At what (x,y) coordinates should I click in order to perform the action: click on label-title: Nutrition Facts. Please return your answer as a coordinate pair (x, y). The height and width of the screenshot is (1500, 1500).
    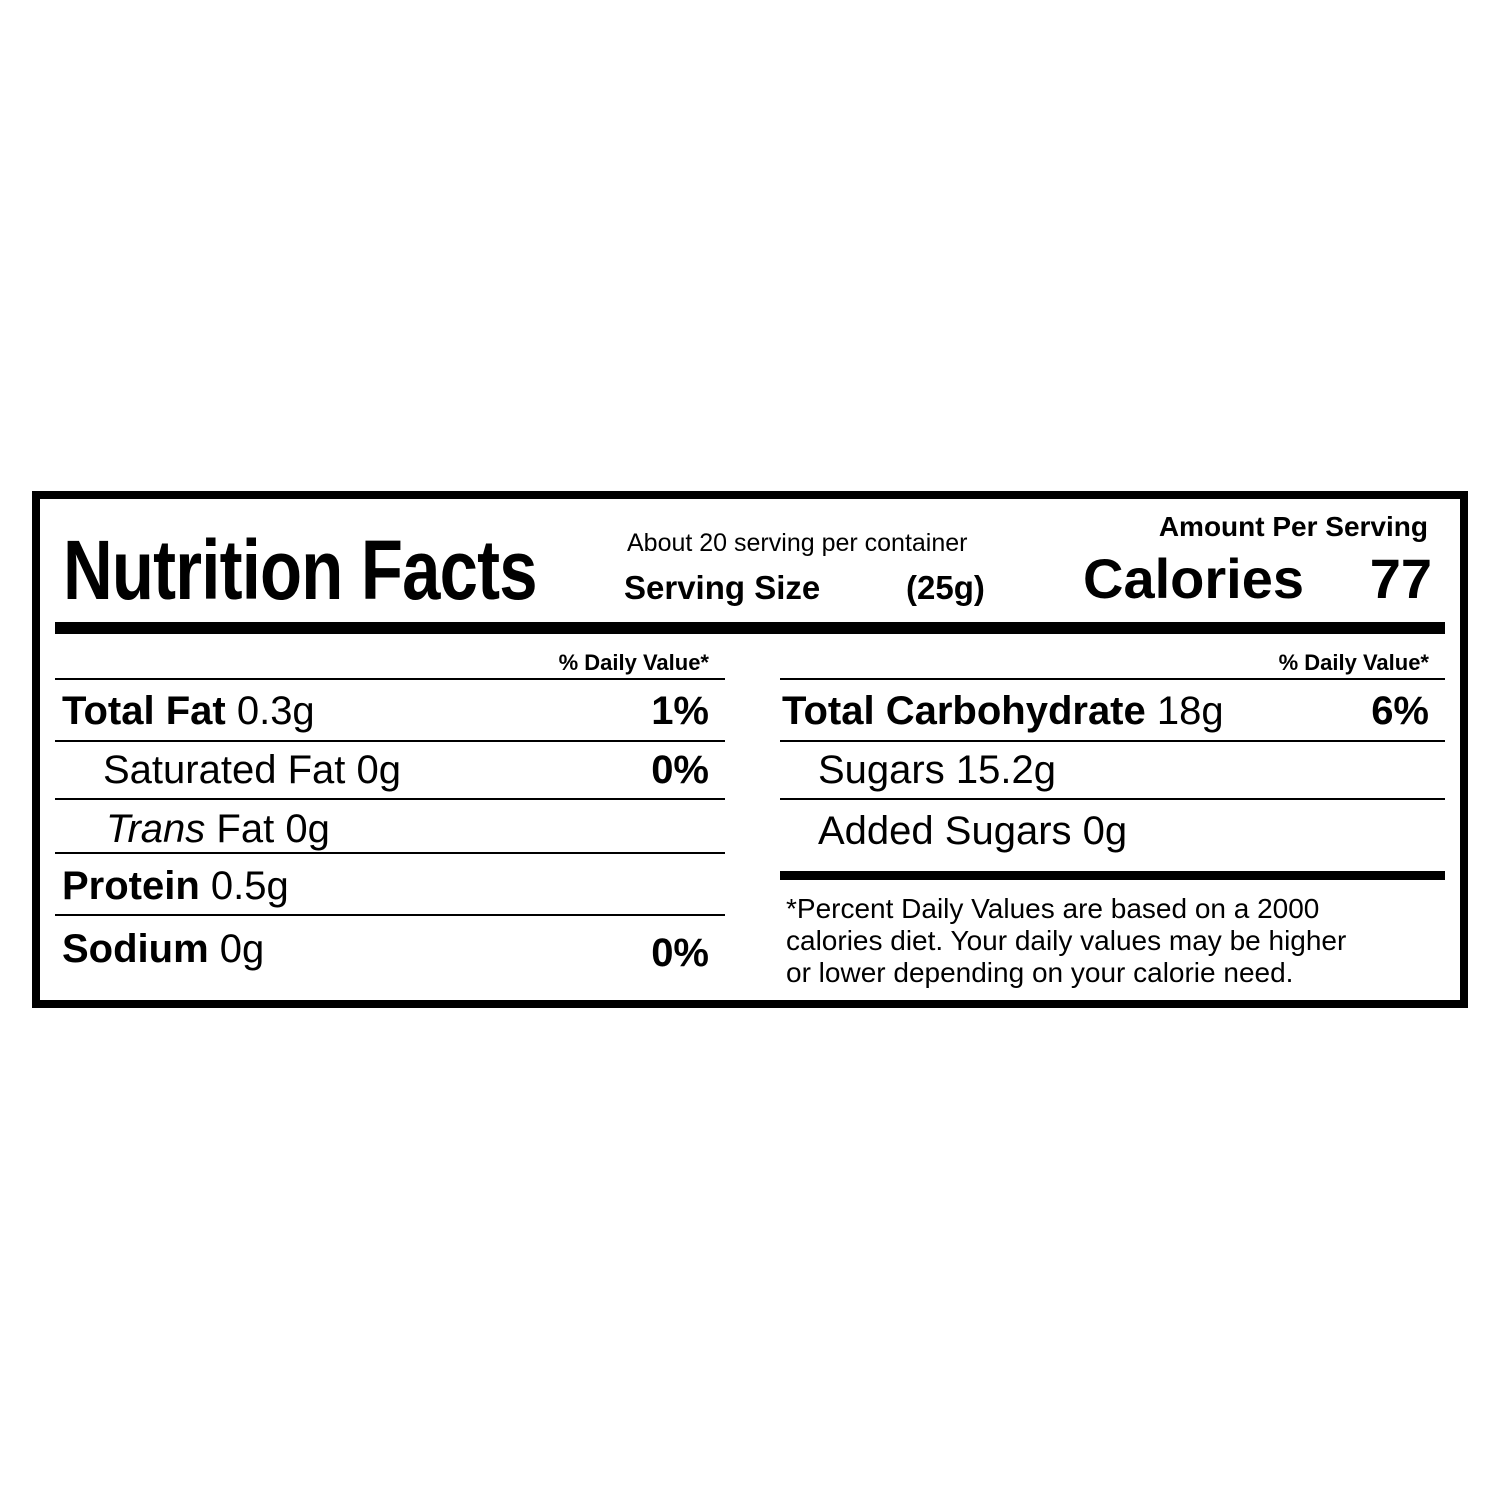
    Looking at the image, I should click on (300, 570).